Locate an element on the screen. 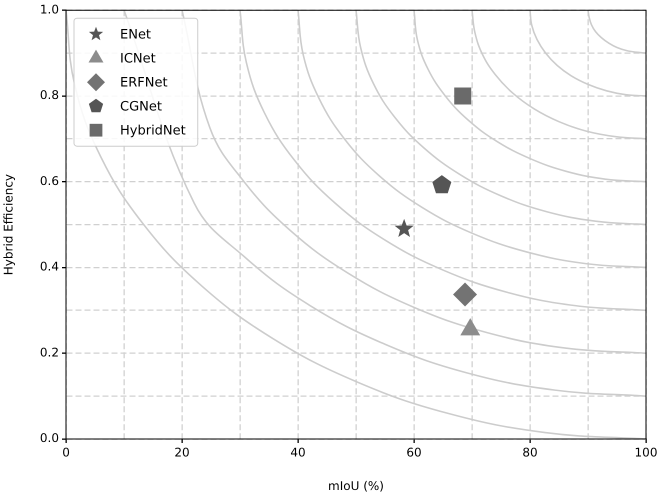  legend-label: CGNet is located at coordinates (141, 107).